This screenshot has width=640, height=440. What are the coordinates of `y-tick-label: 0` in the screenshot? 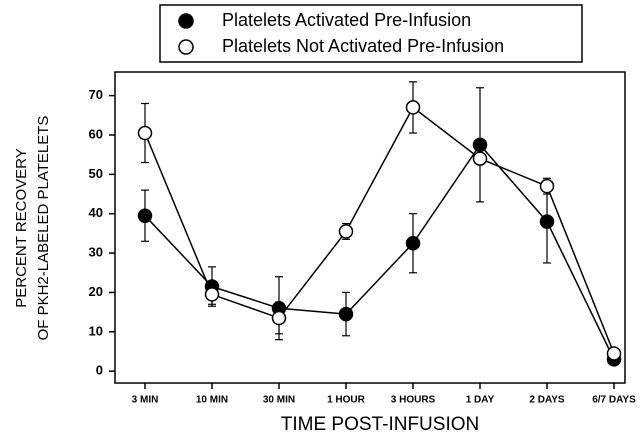 It's located at (99, 370).